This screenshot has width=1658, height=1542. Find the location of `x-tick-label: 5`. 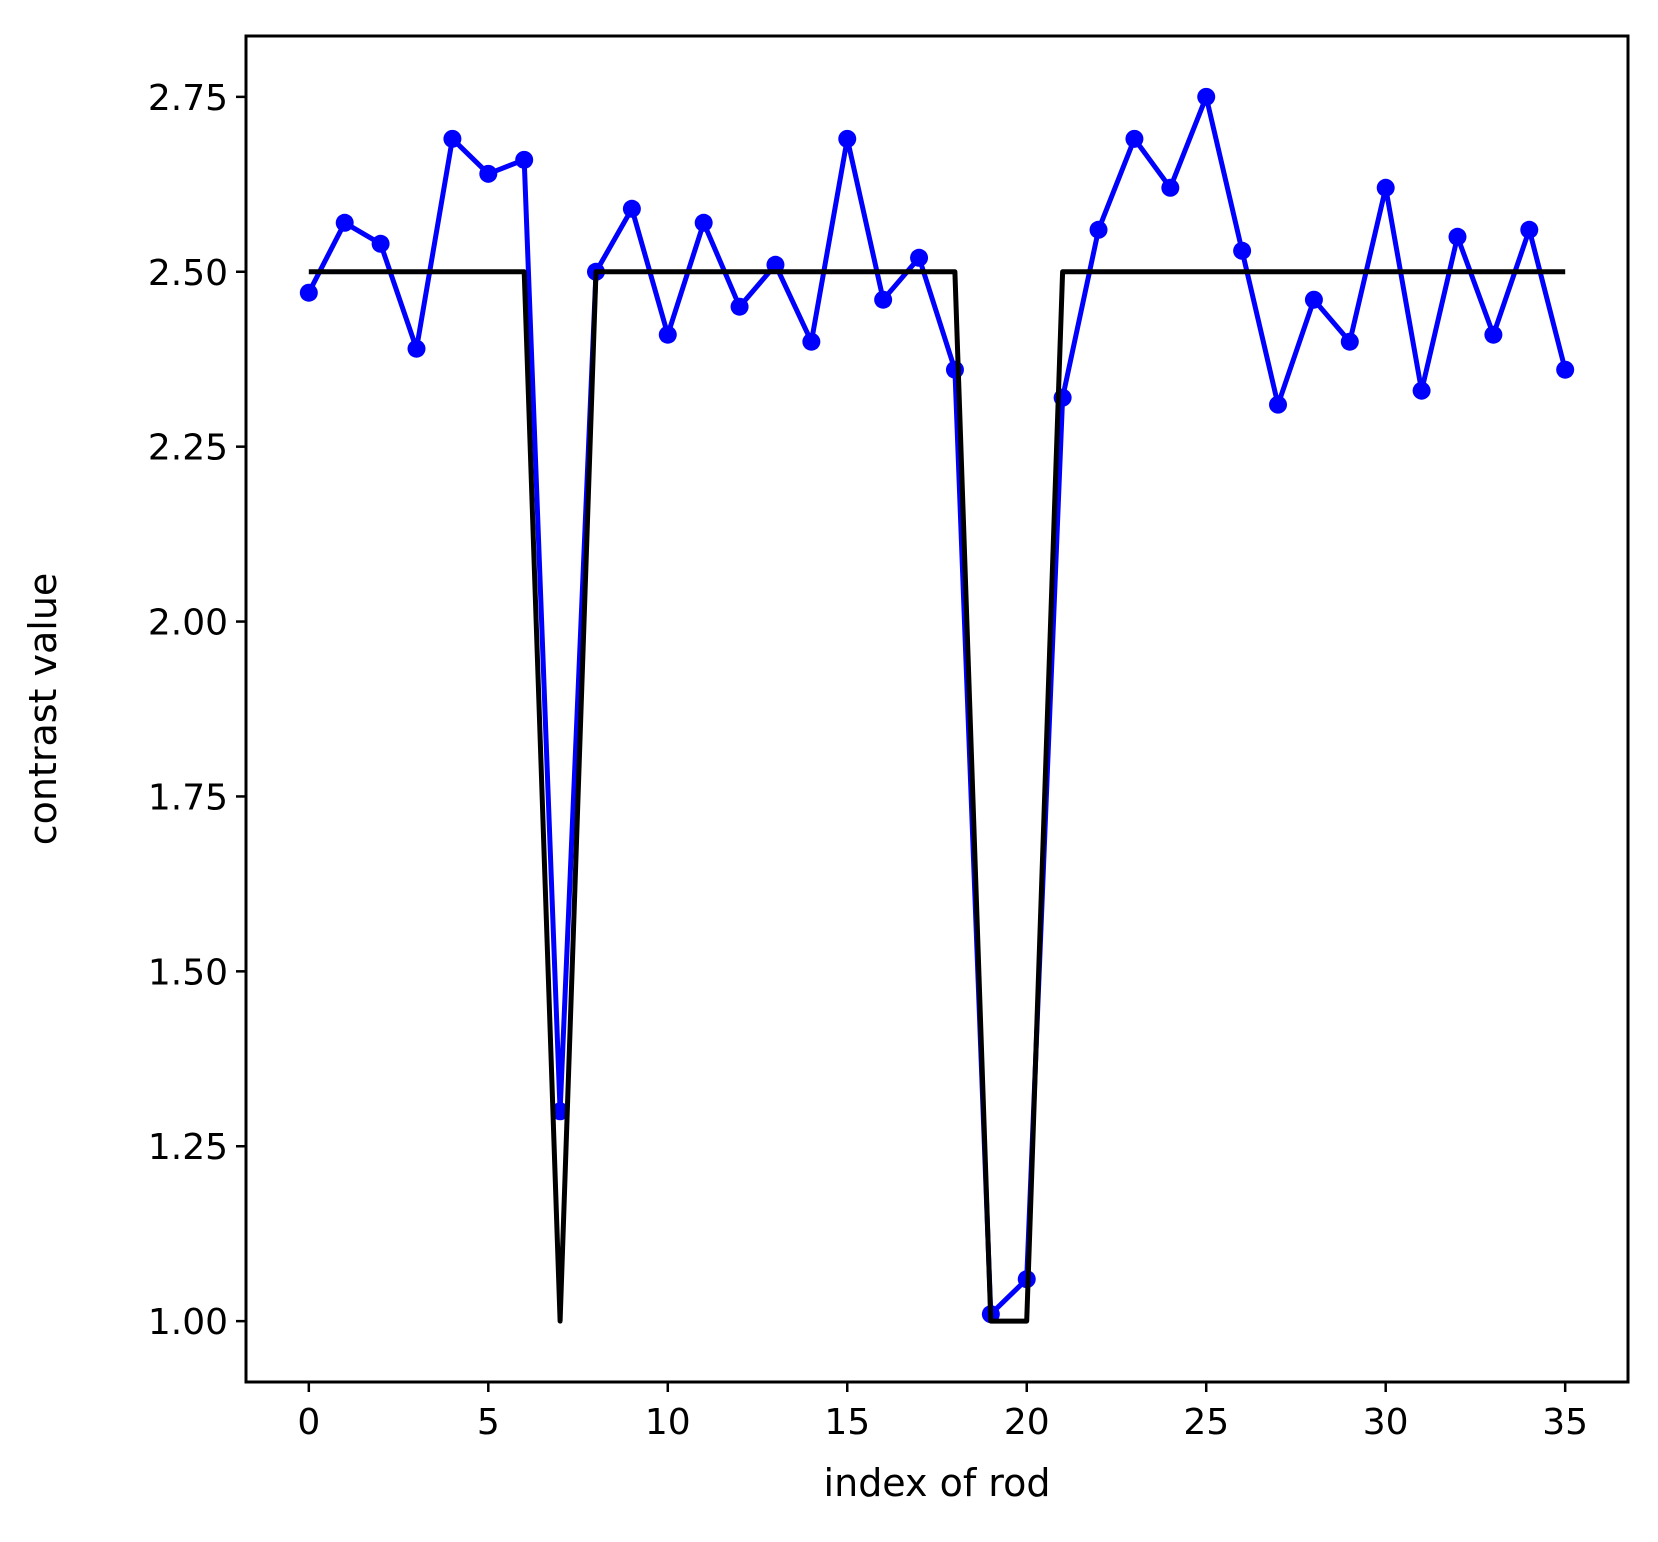

x-tick-label: 5 is located at coordinates (488, 1422).